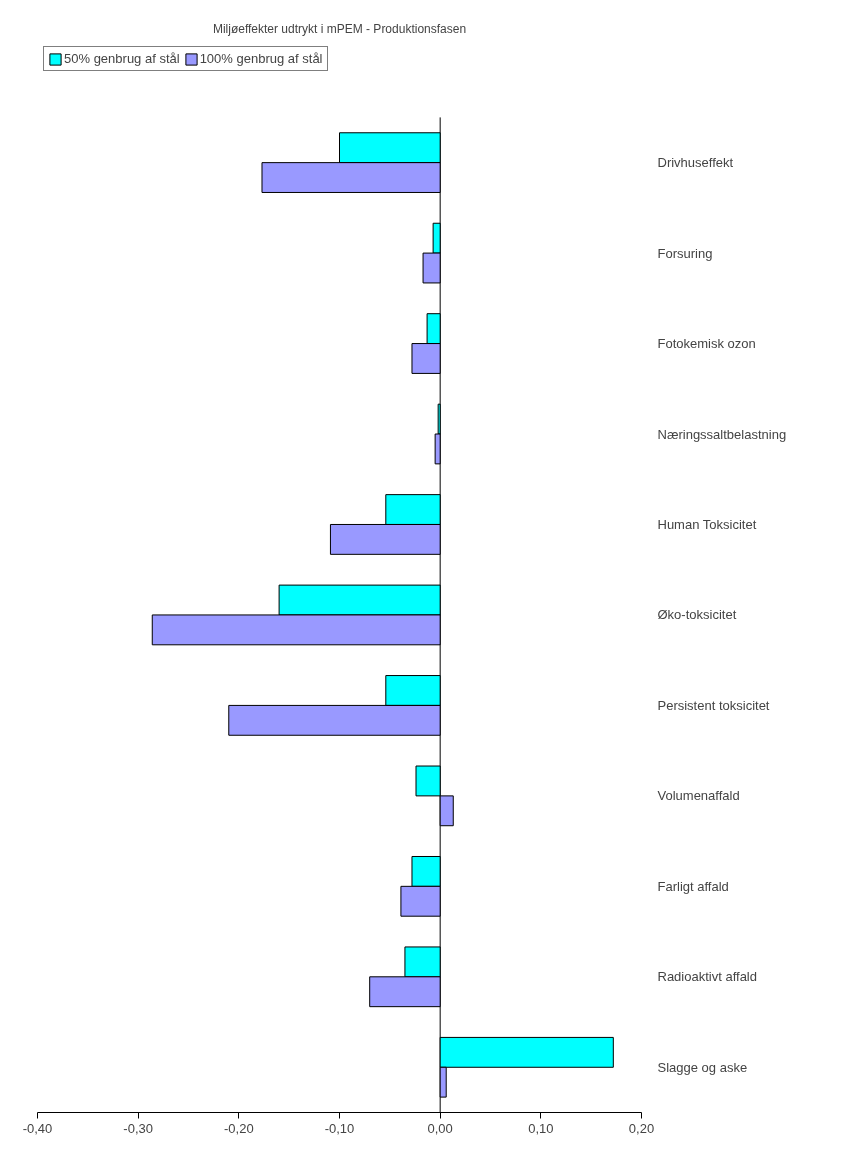  What do you see at coordinates (122, 58) in the screenshot?
I see `legend-label: 50% genbrug af stål` at bounding box center [122, 58].